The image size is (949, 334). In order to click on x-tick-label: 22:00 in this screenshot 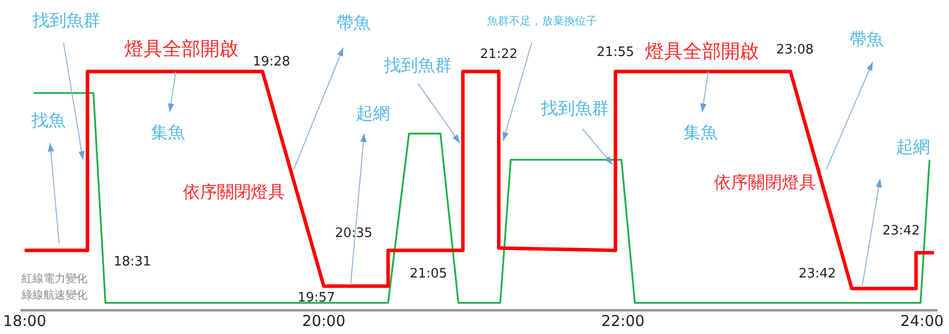, I will do `click(623, 321)`.